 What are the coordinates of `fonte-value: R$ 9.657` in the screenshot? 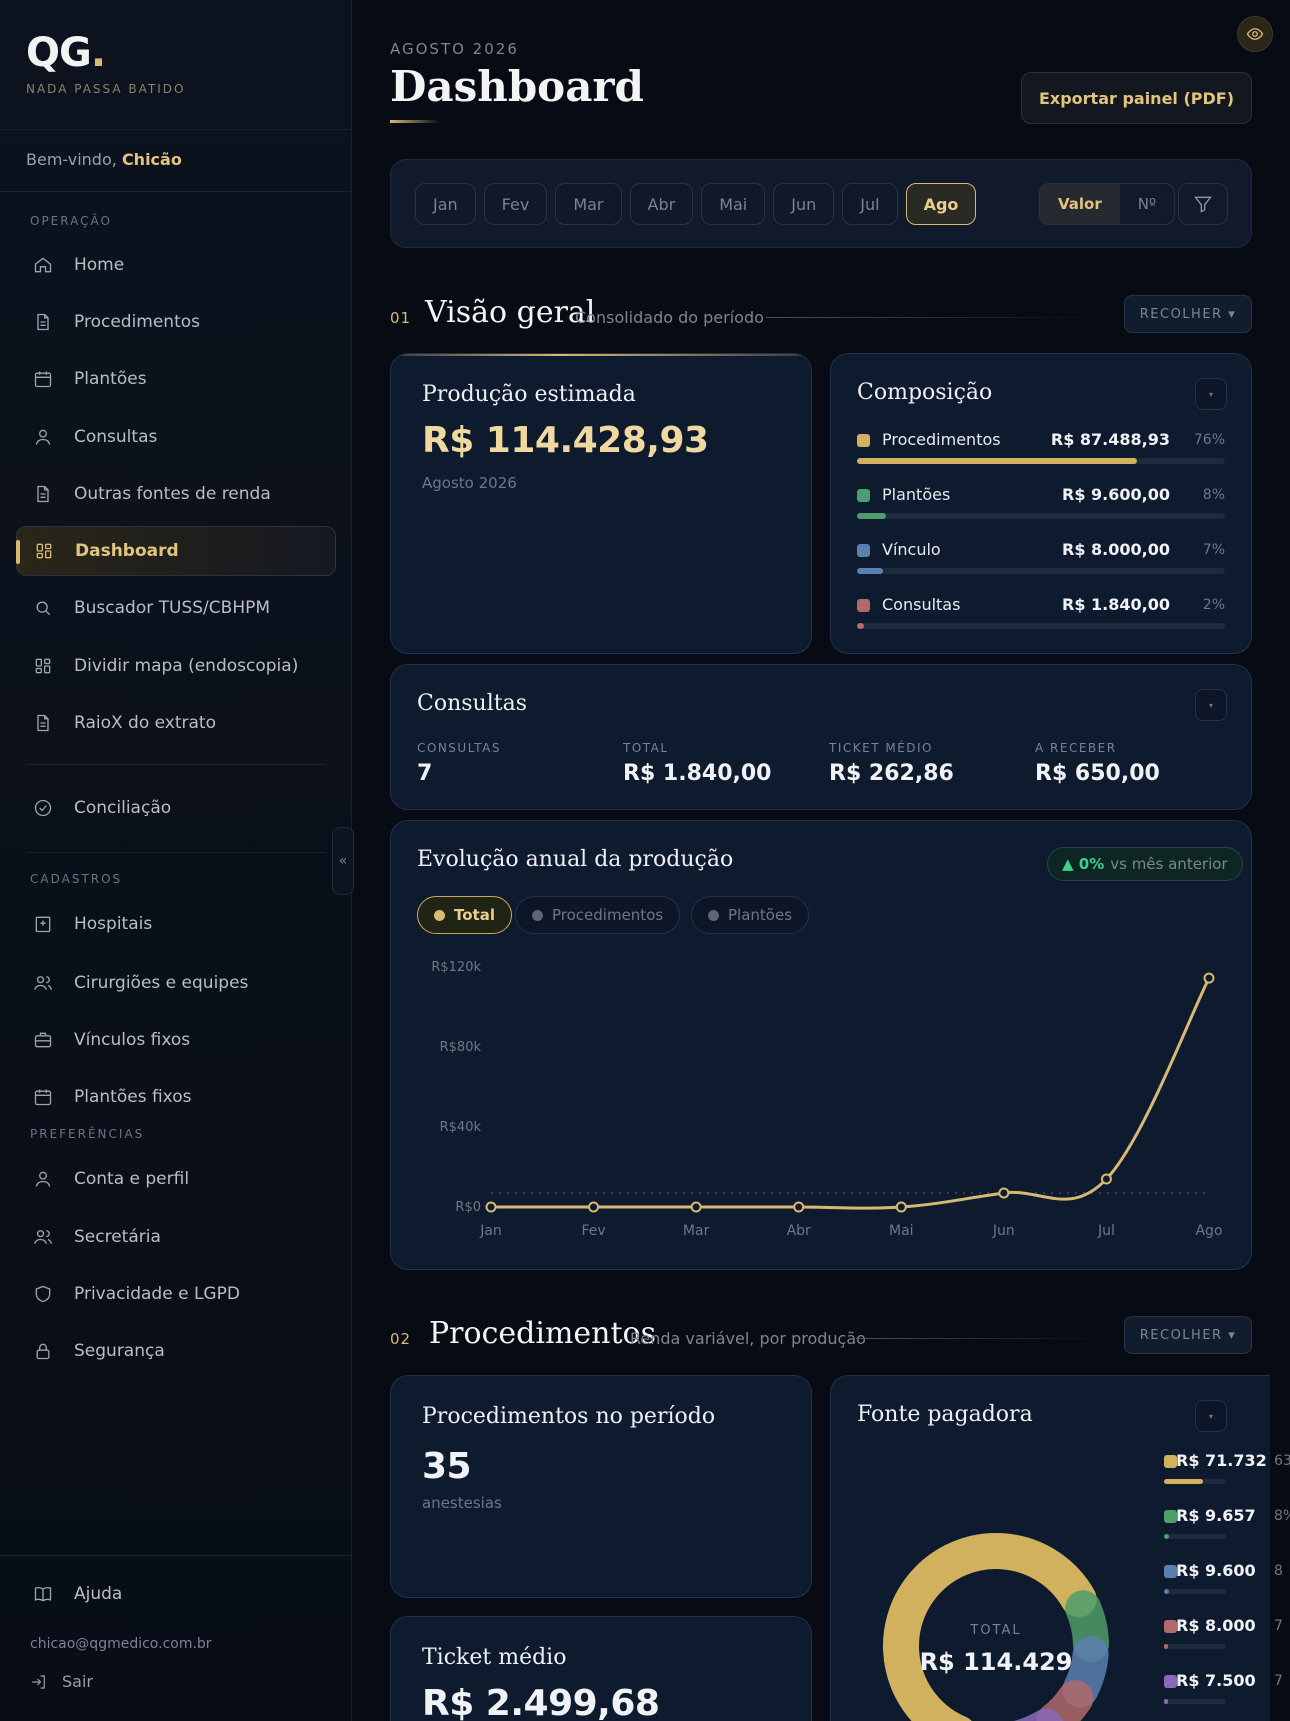 It's located at (1216, 1515).